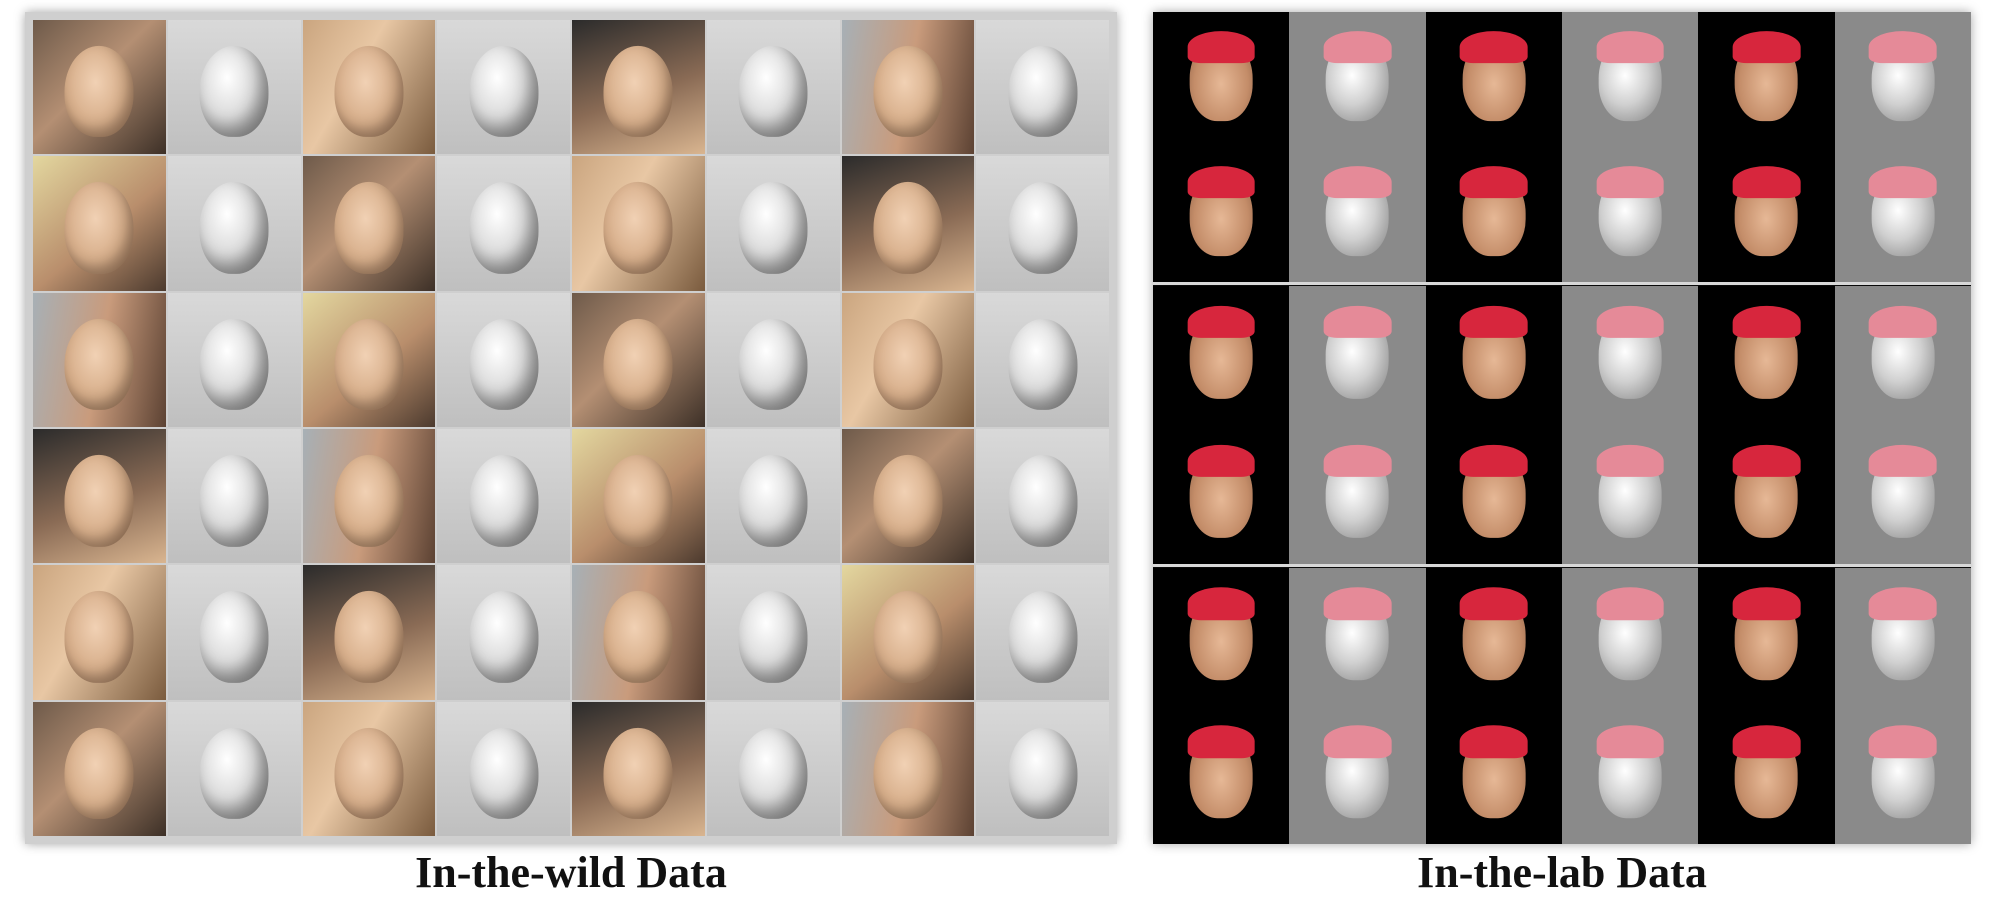 The image size is (2000, 900). What do you see at coordinates (571, 872) in the screenshot?
I see `in-the-wild-caption: In-the-wild Data` at bounding box center [571, 872].